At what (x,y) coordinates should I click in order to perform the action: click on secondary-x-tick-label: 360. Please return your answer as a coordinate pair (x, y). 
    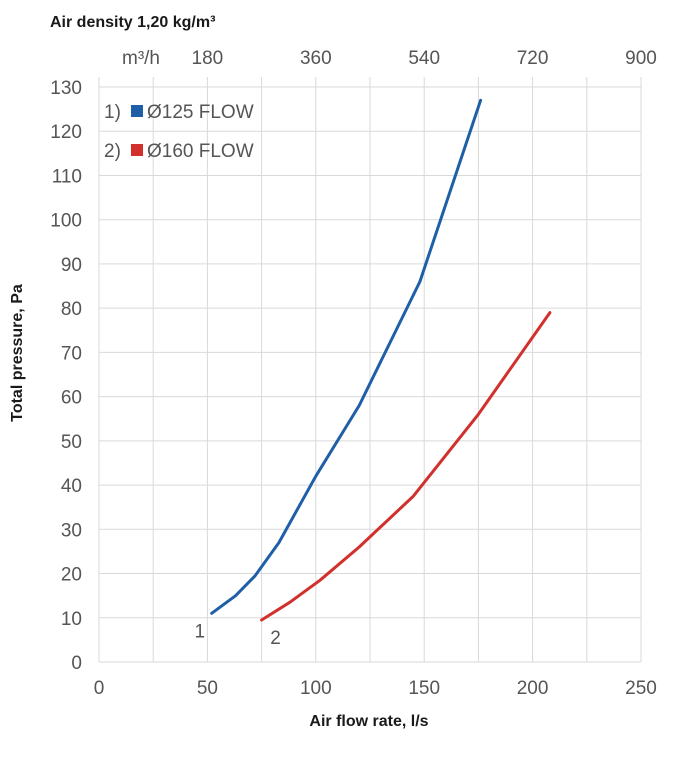
    Looking at the image, I should click on (316, 58).